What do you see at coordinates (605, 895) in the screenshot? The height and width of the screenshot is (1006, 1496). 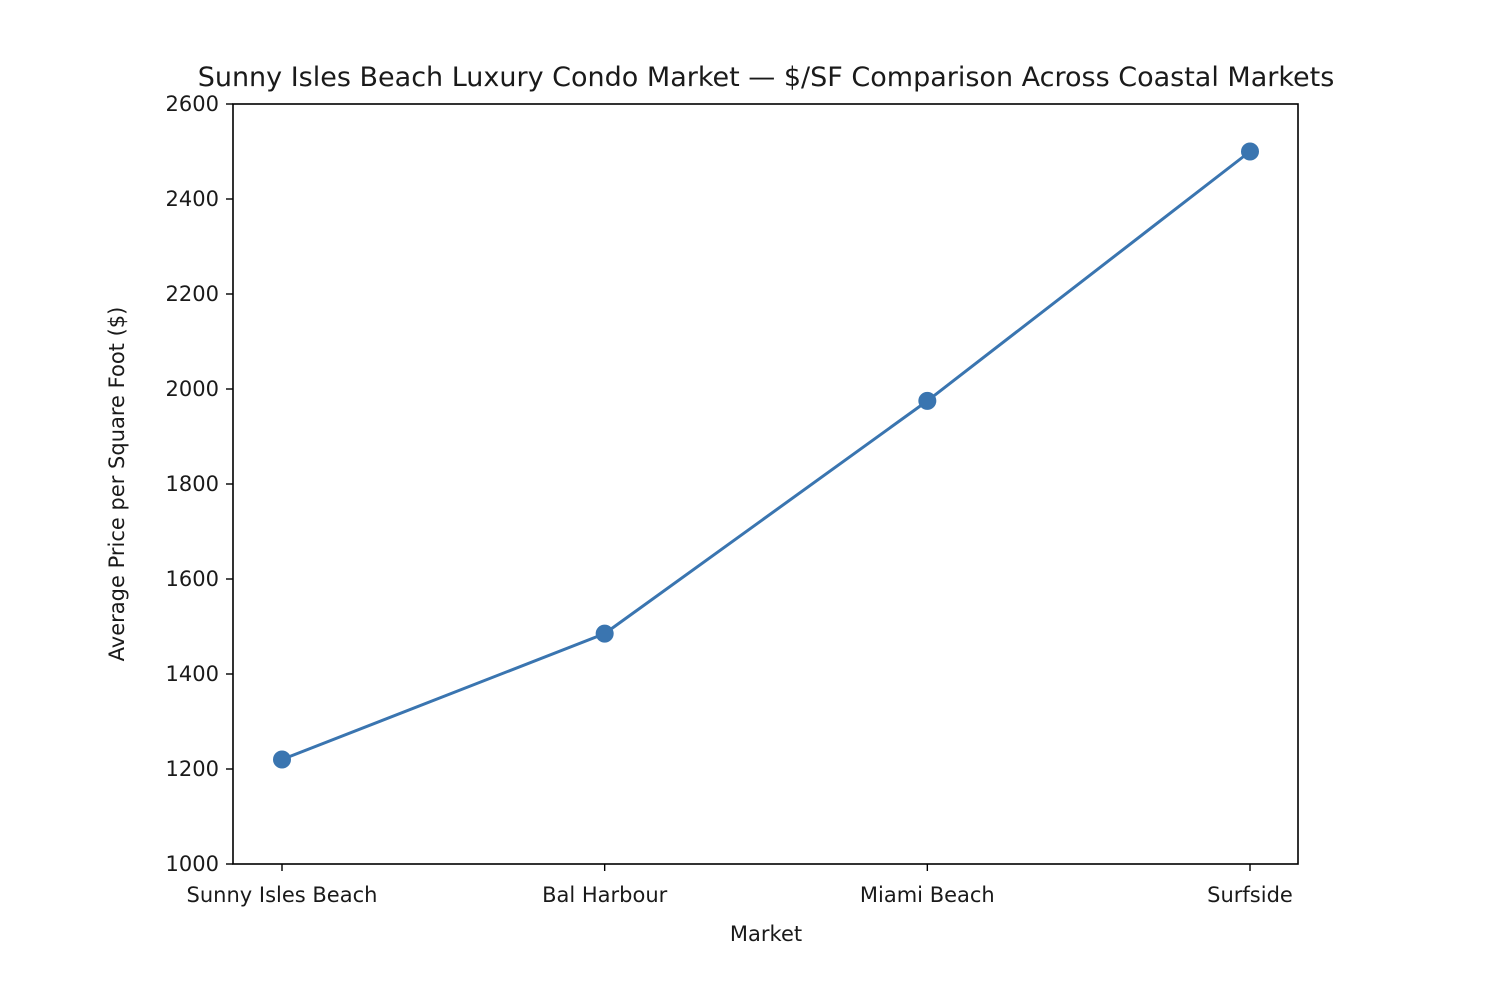 I see `x-tick-label: Bal Harbour` at bounding box center [605, 895].